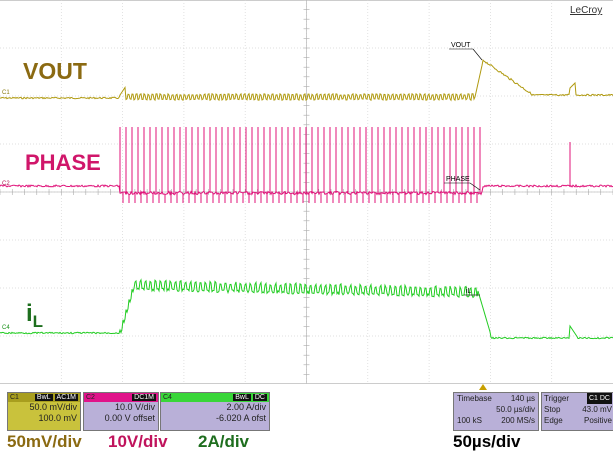 Image resolution: width=613 pixels, height=456 pixels. What do you see at coordinates (63, 162) in the screenshot?
I see `phase-label: PHASE` at bounding box center [63, 162].